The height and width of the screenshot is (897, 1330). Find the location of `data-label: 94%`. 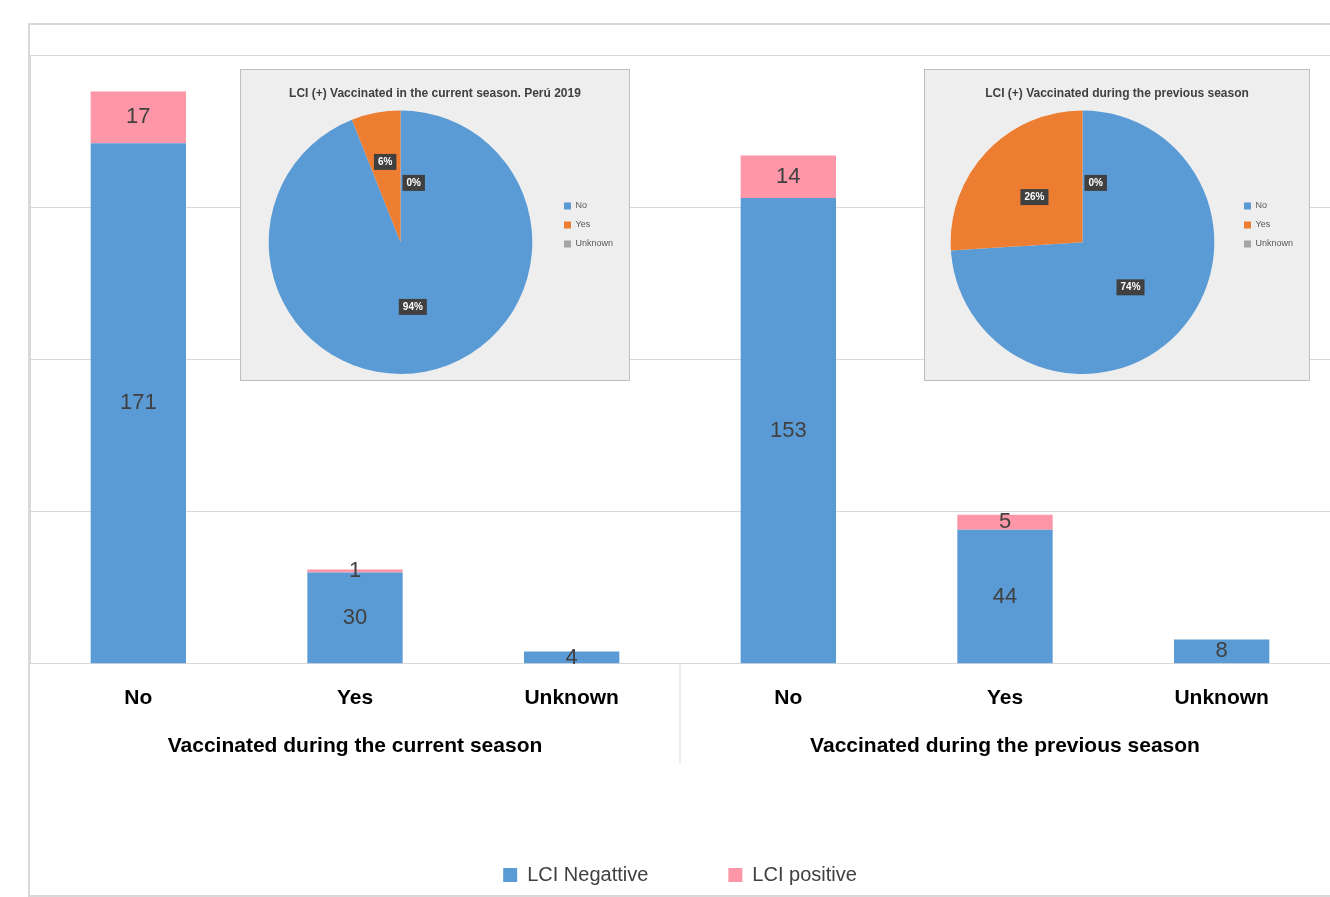

data-label: 94% is located at coordinates (412, 306).